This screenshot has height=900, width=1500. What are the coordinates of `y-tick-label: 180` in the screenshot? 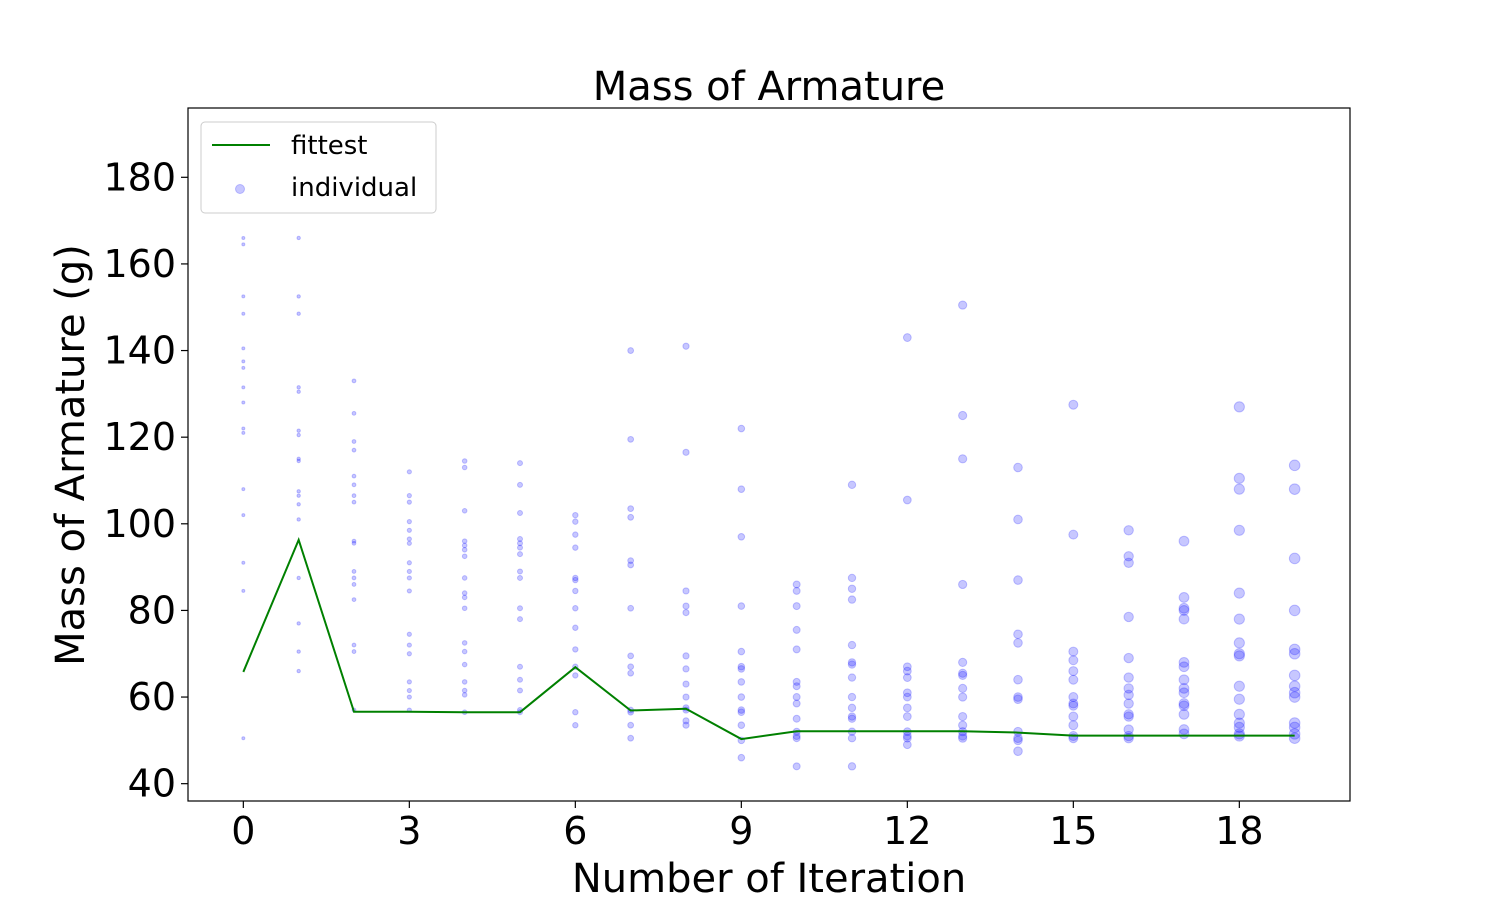 It's located at (139, 177).